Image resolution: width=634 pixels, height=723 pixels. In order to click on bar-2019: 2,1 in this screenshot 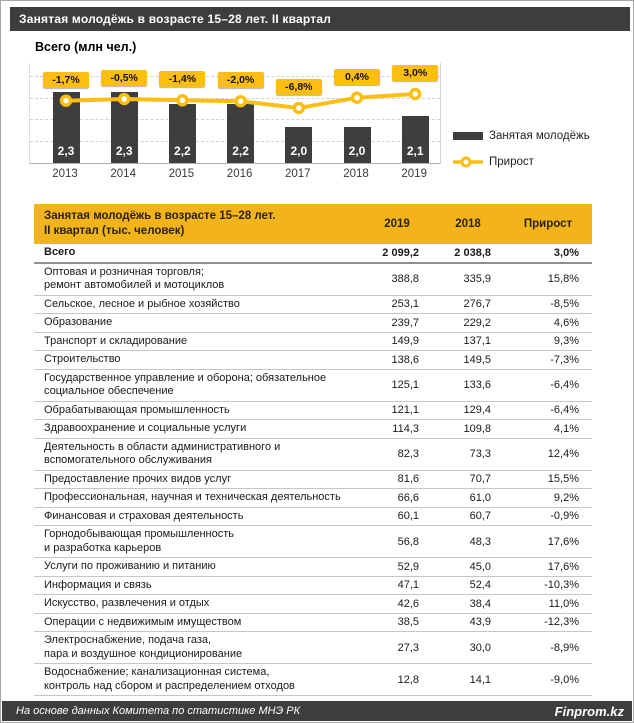, I will do `click(415, 139)`.